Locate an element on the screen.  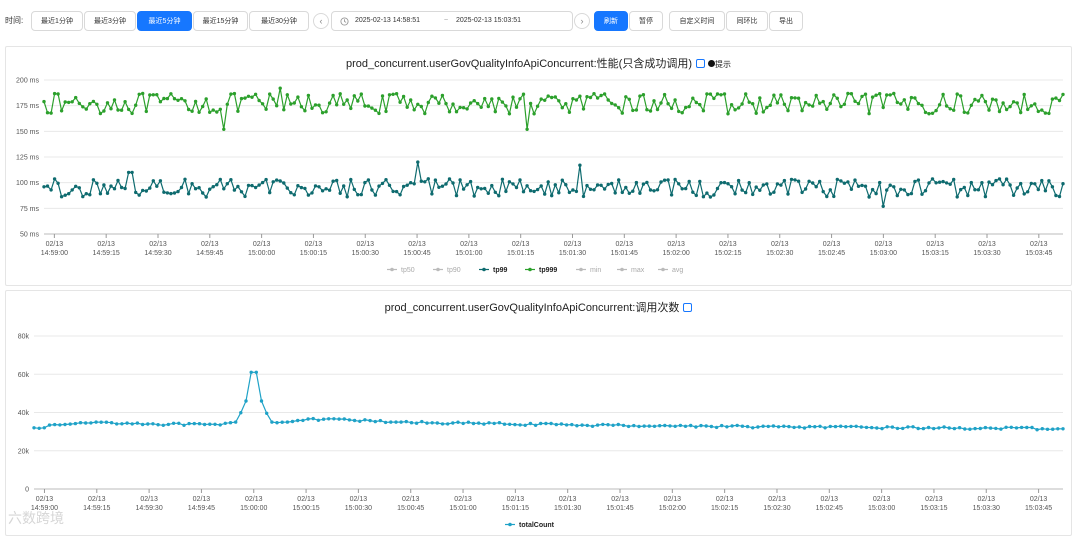
legend-item-totalCount: totalCount is located at coordinates (530, 525).